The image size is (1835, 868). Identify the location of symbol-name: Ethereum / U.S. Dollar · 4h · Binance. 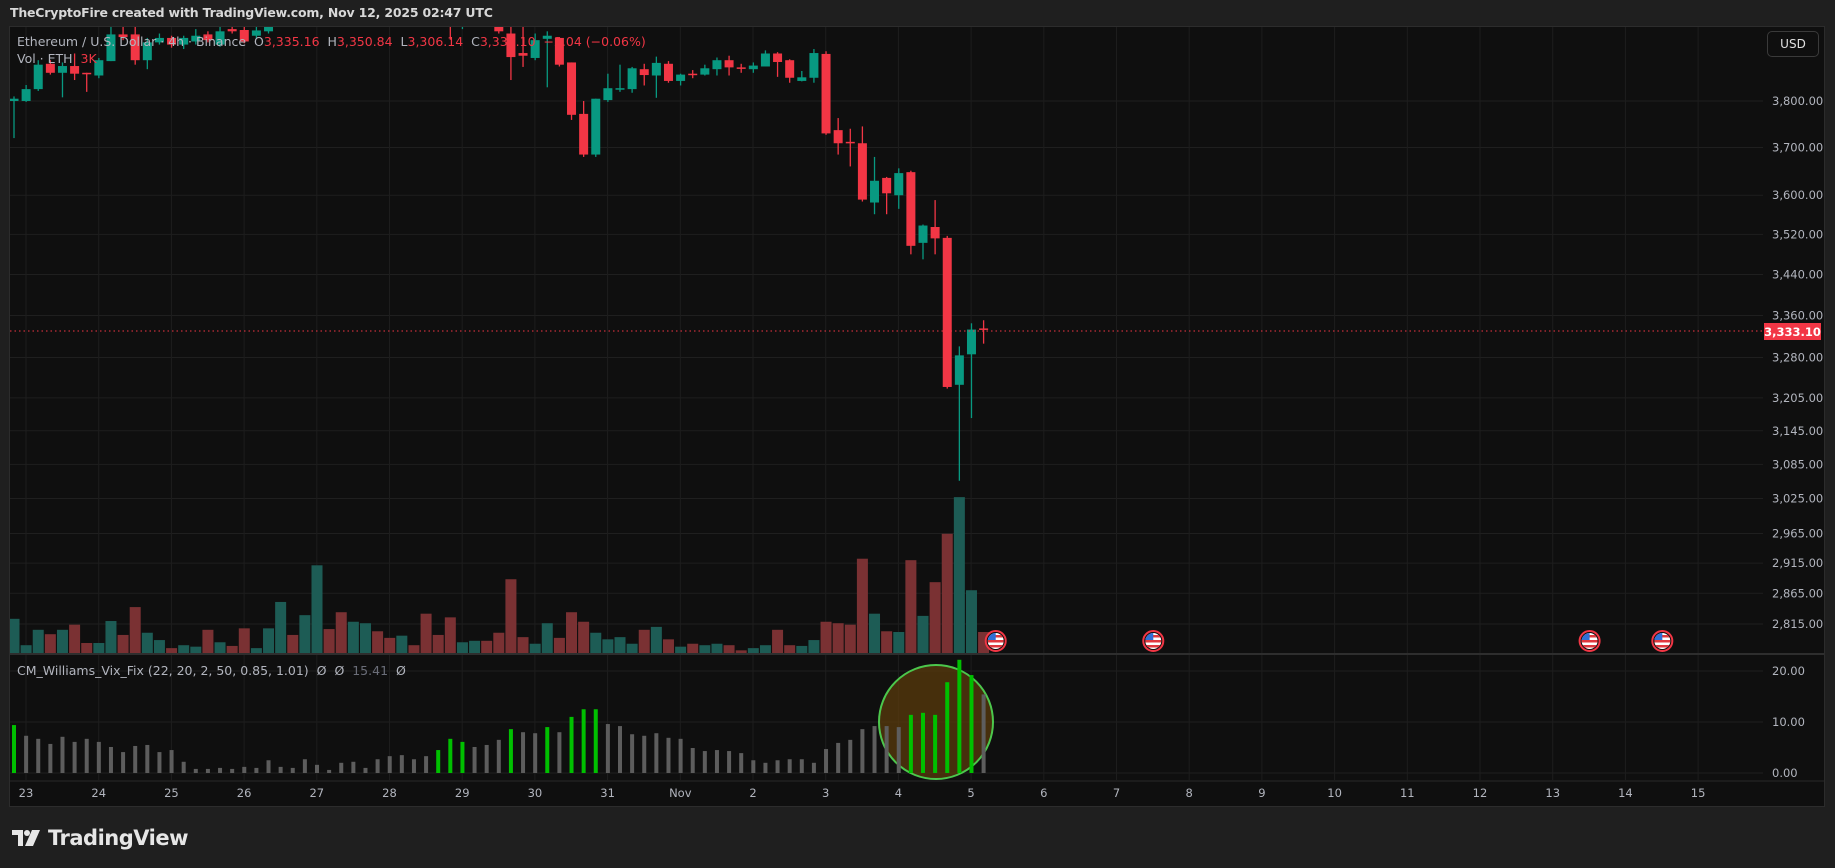
(132, 41).